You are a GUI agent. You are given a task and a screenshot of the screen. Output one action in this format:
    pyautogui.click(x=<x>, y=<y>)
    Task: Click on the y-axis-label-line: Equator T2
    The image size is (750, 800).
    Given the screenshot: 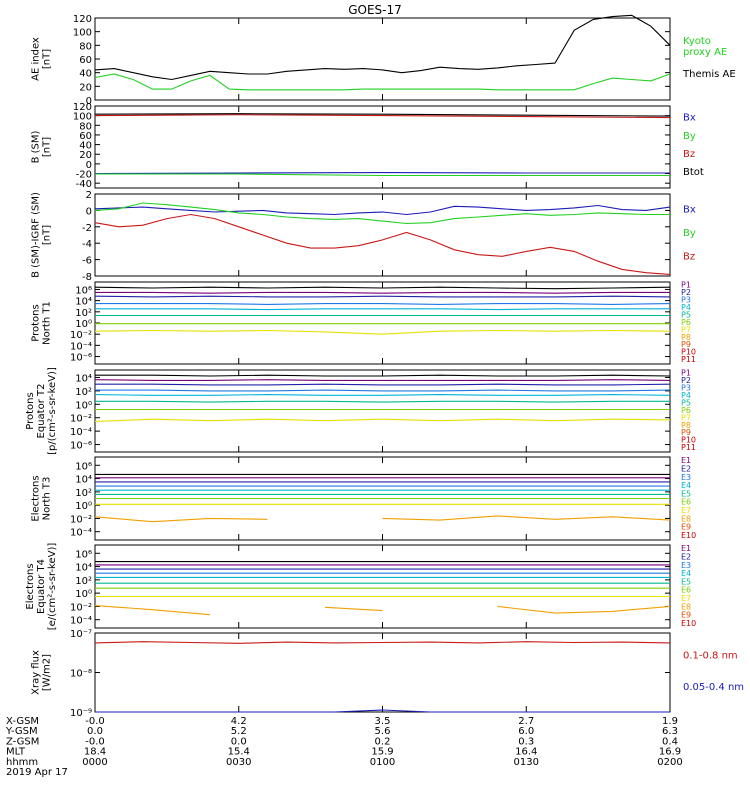 What is the action you would take?
    pyautogui.click(x=41, y=411)
    